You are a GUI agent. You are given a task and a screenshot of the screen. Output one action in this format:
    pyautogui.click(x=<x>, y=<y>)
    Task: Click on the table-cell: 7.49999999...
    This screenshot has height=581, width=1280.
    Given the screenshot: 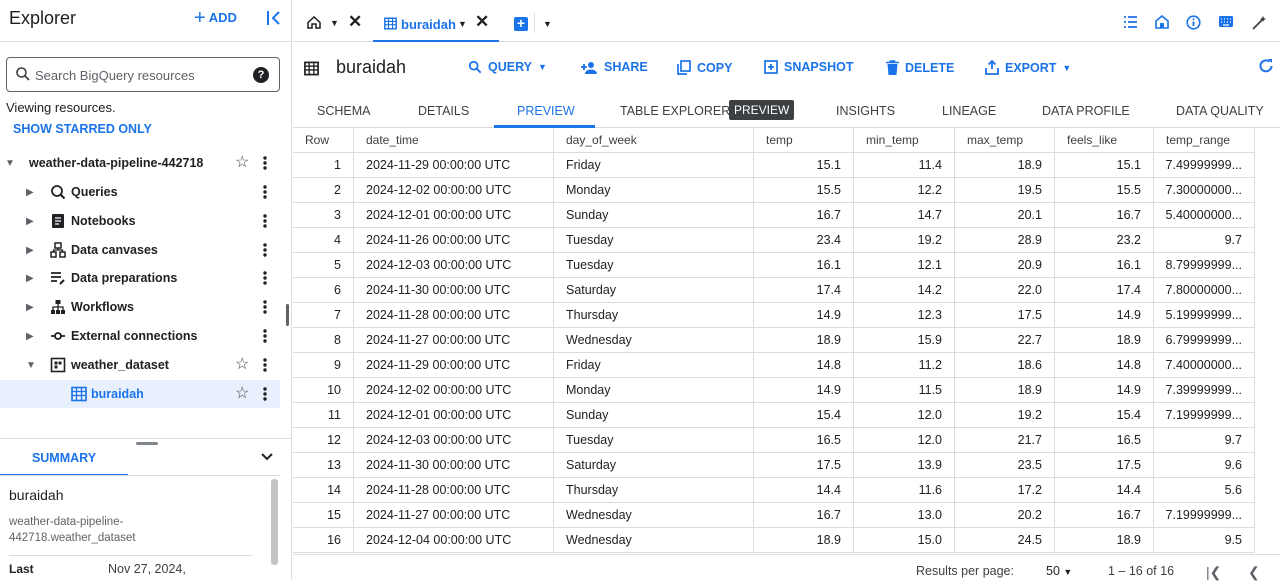 What is the action you would take?
    pyautogui.click(x=1204, y=165)
    